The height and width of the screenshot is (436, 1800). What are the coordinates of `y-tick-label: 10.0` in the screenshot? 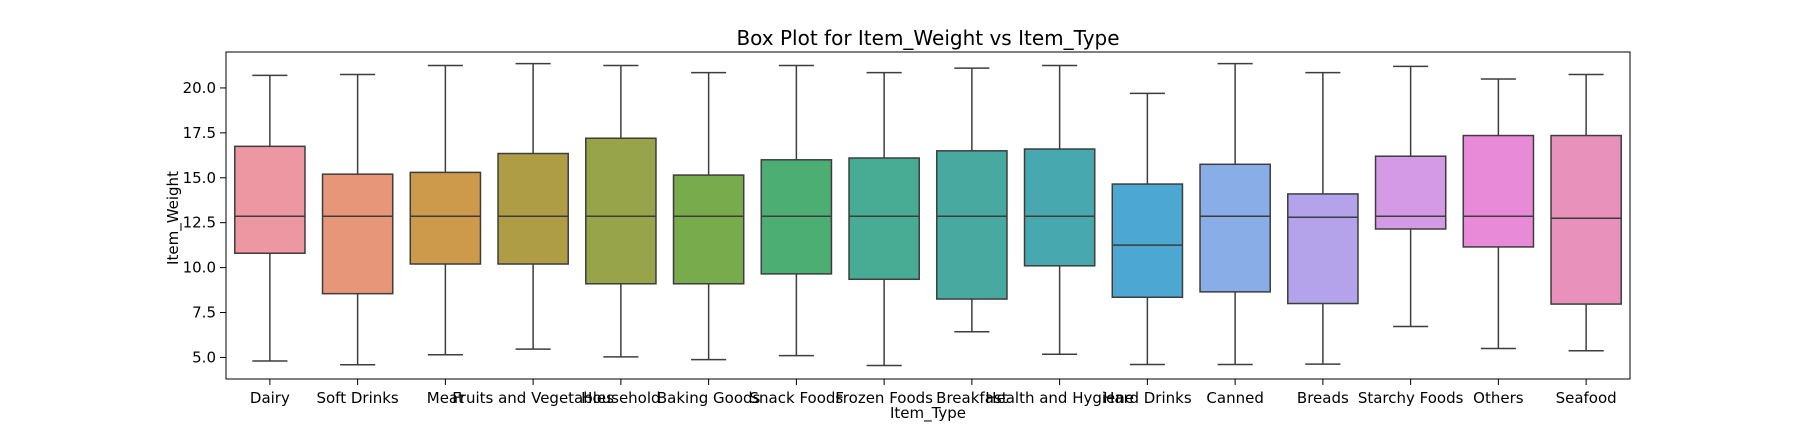 It's located at (199, 268).